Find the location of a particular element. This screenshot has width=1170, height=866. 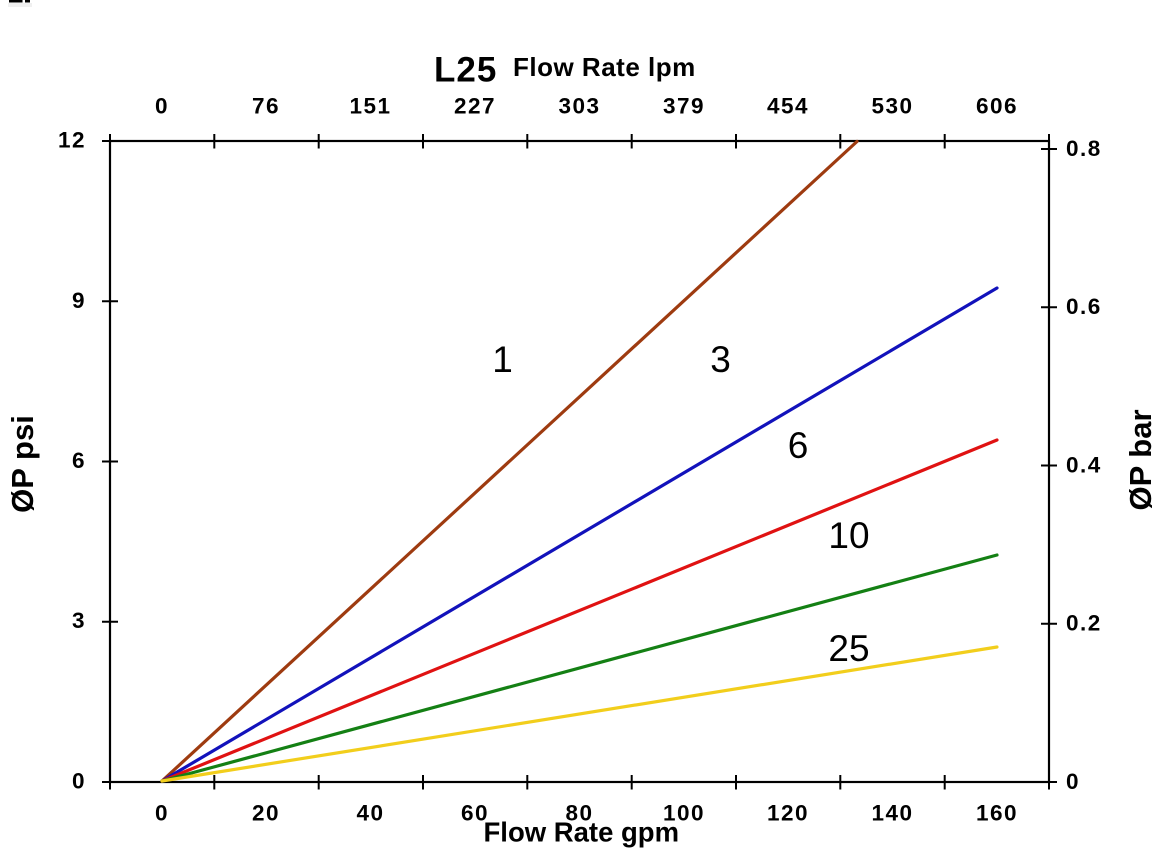

svg-text: 151 is located at coordinates (370, 106).